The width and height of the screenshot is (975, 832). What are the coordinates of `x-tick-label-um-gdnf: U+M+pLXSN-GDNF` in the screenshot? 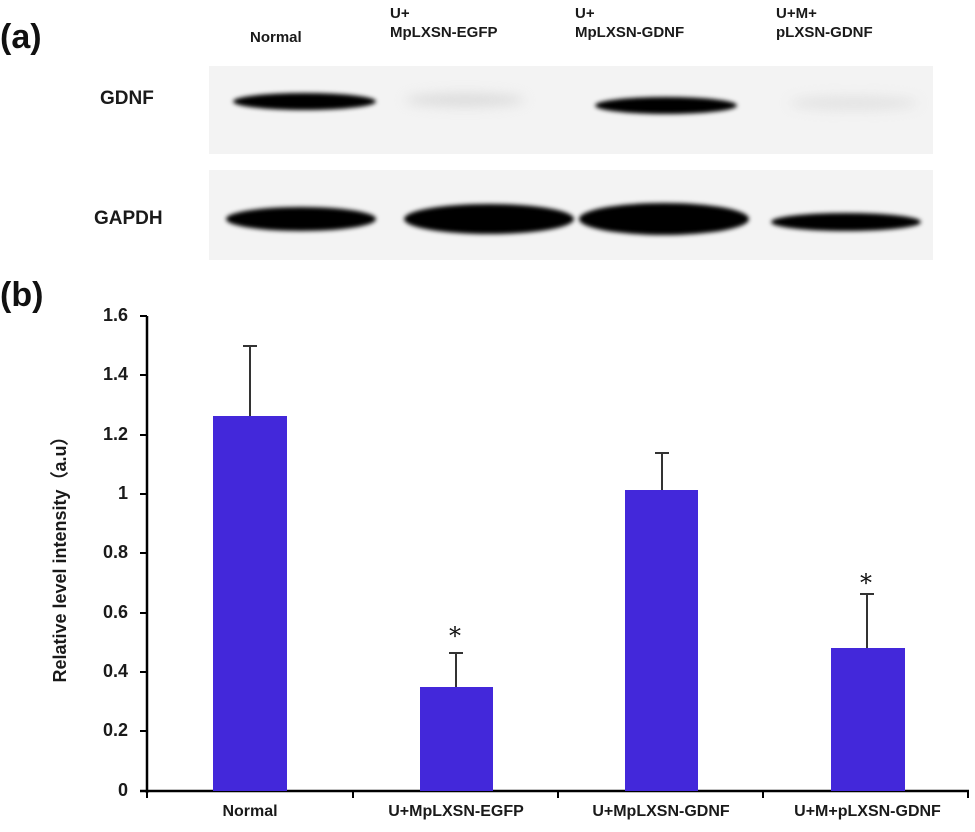 It's located at (867, 811).